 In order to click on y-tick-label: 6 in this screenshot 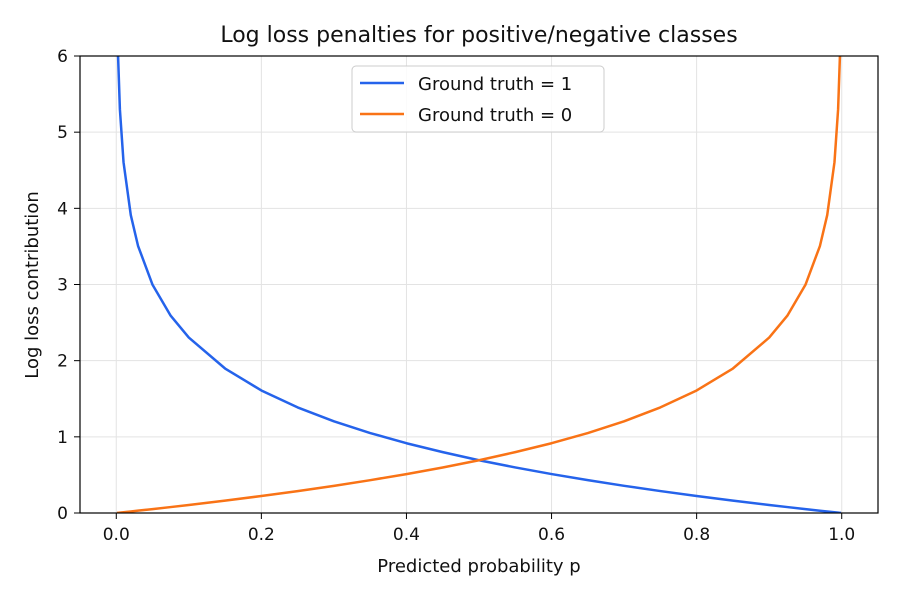, I will do `click(62, 57)`.